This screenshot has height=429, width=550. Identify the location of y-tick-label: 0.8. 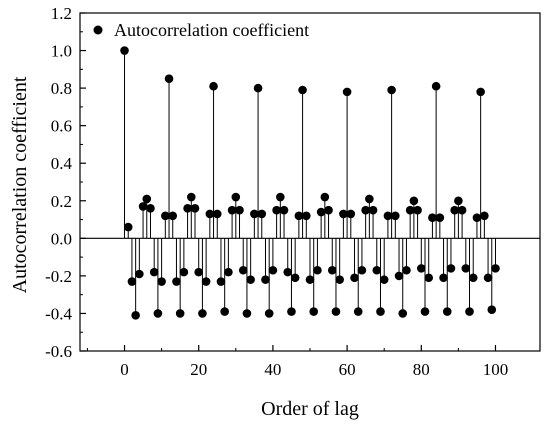
(61, 88).